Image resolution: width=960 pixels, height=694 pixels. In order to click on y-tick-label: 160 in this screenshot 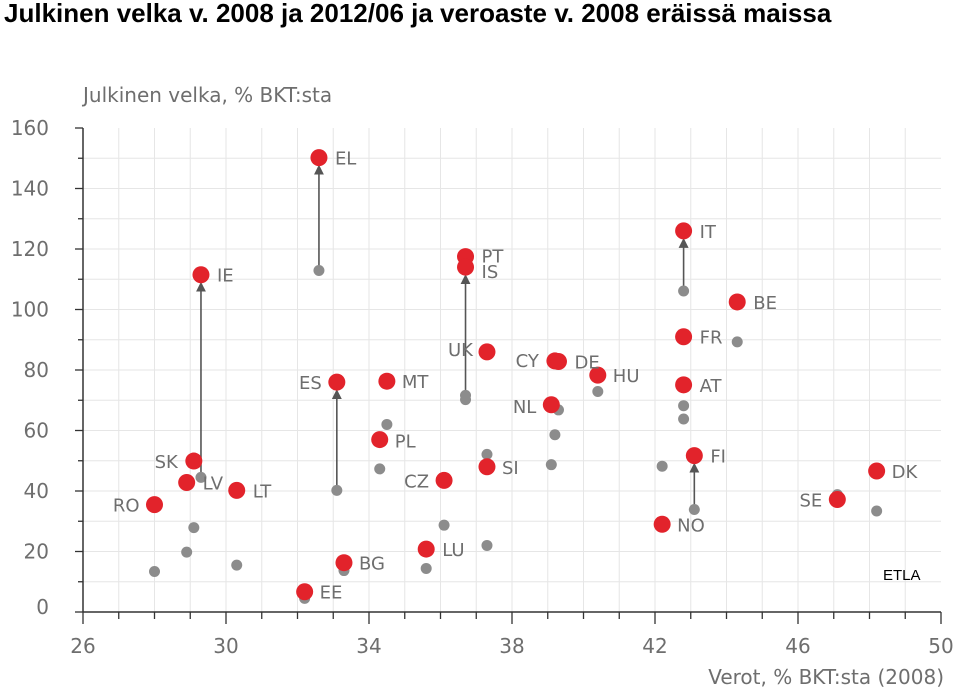, I will do `click(30, 128)`.